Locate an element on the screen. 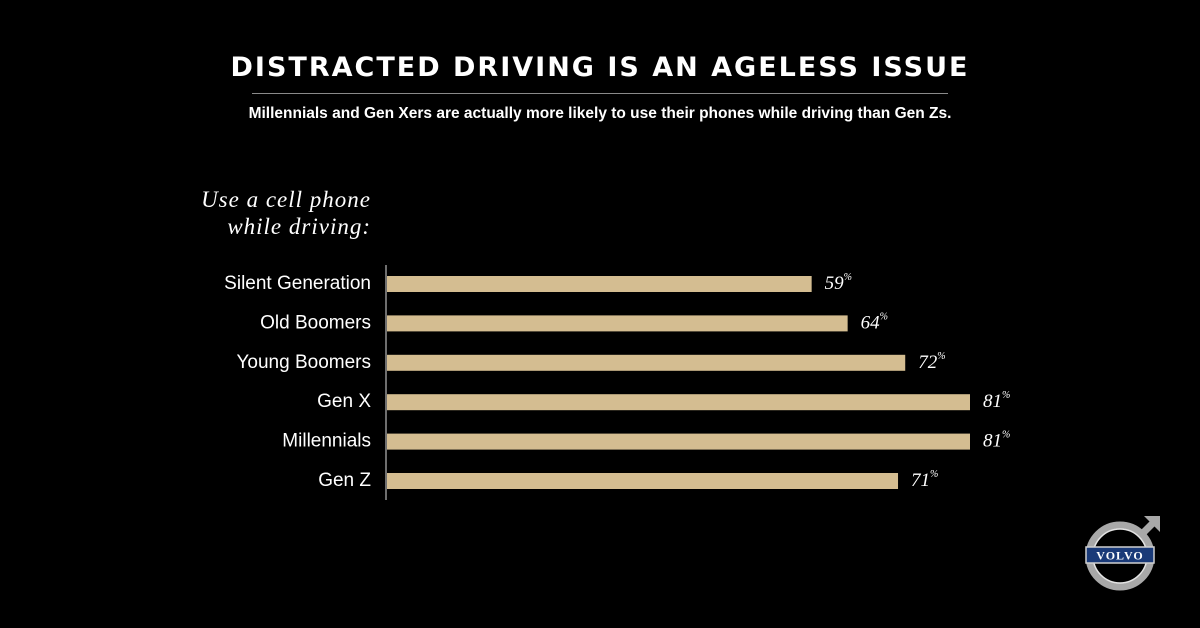 Image resolution: width=1200 pixels, height=628 pixels. category-label: Gen X is located at coordinates (344, 401).